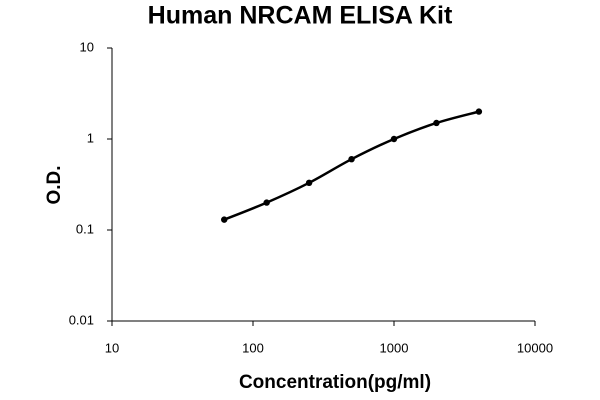 This screenshot has width=600, height=400. Describe the element at coordinates (253, 347) in the screenshot. I see `x-tick-label: 100` at that location.